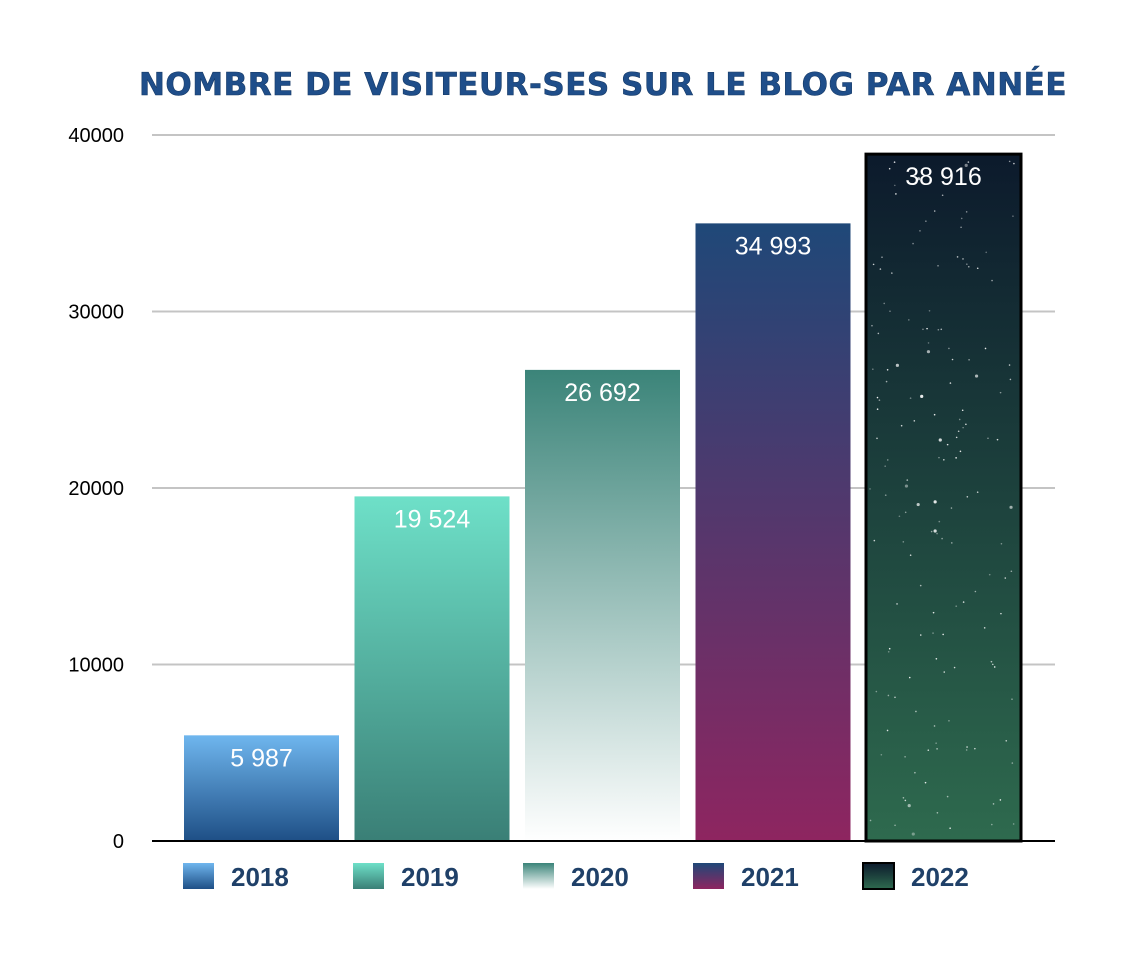 The image size is (1144, 956). Describe the element at coordinates (432, 668) in the screenshot. I see `bar-2019` at that location.